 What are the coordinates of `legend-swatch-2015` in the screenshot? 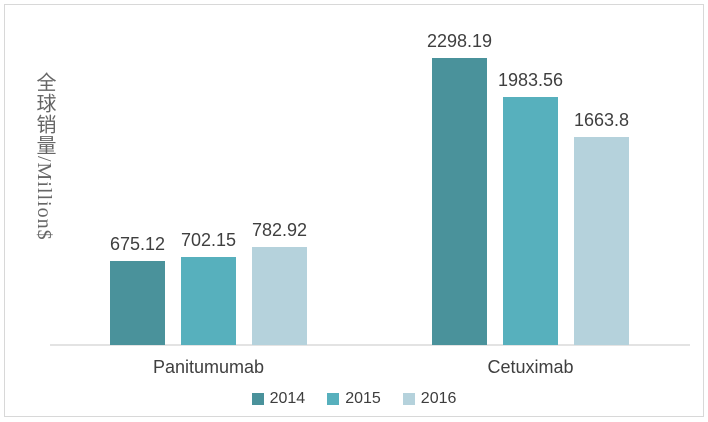 It's located at (333, 399).